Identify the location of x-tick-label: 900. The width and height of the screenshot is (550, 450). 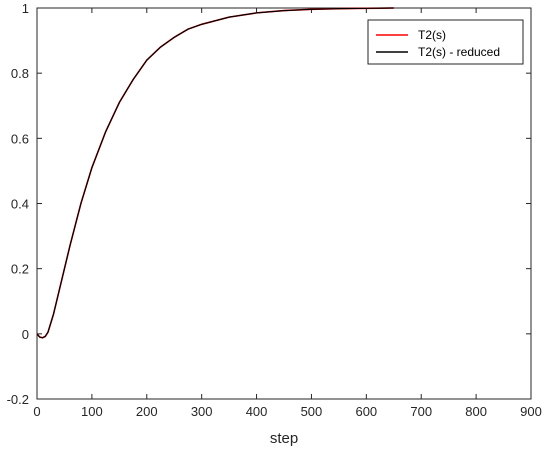
(531, 411).